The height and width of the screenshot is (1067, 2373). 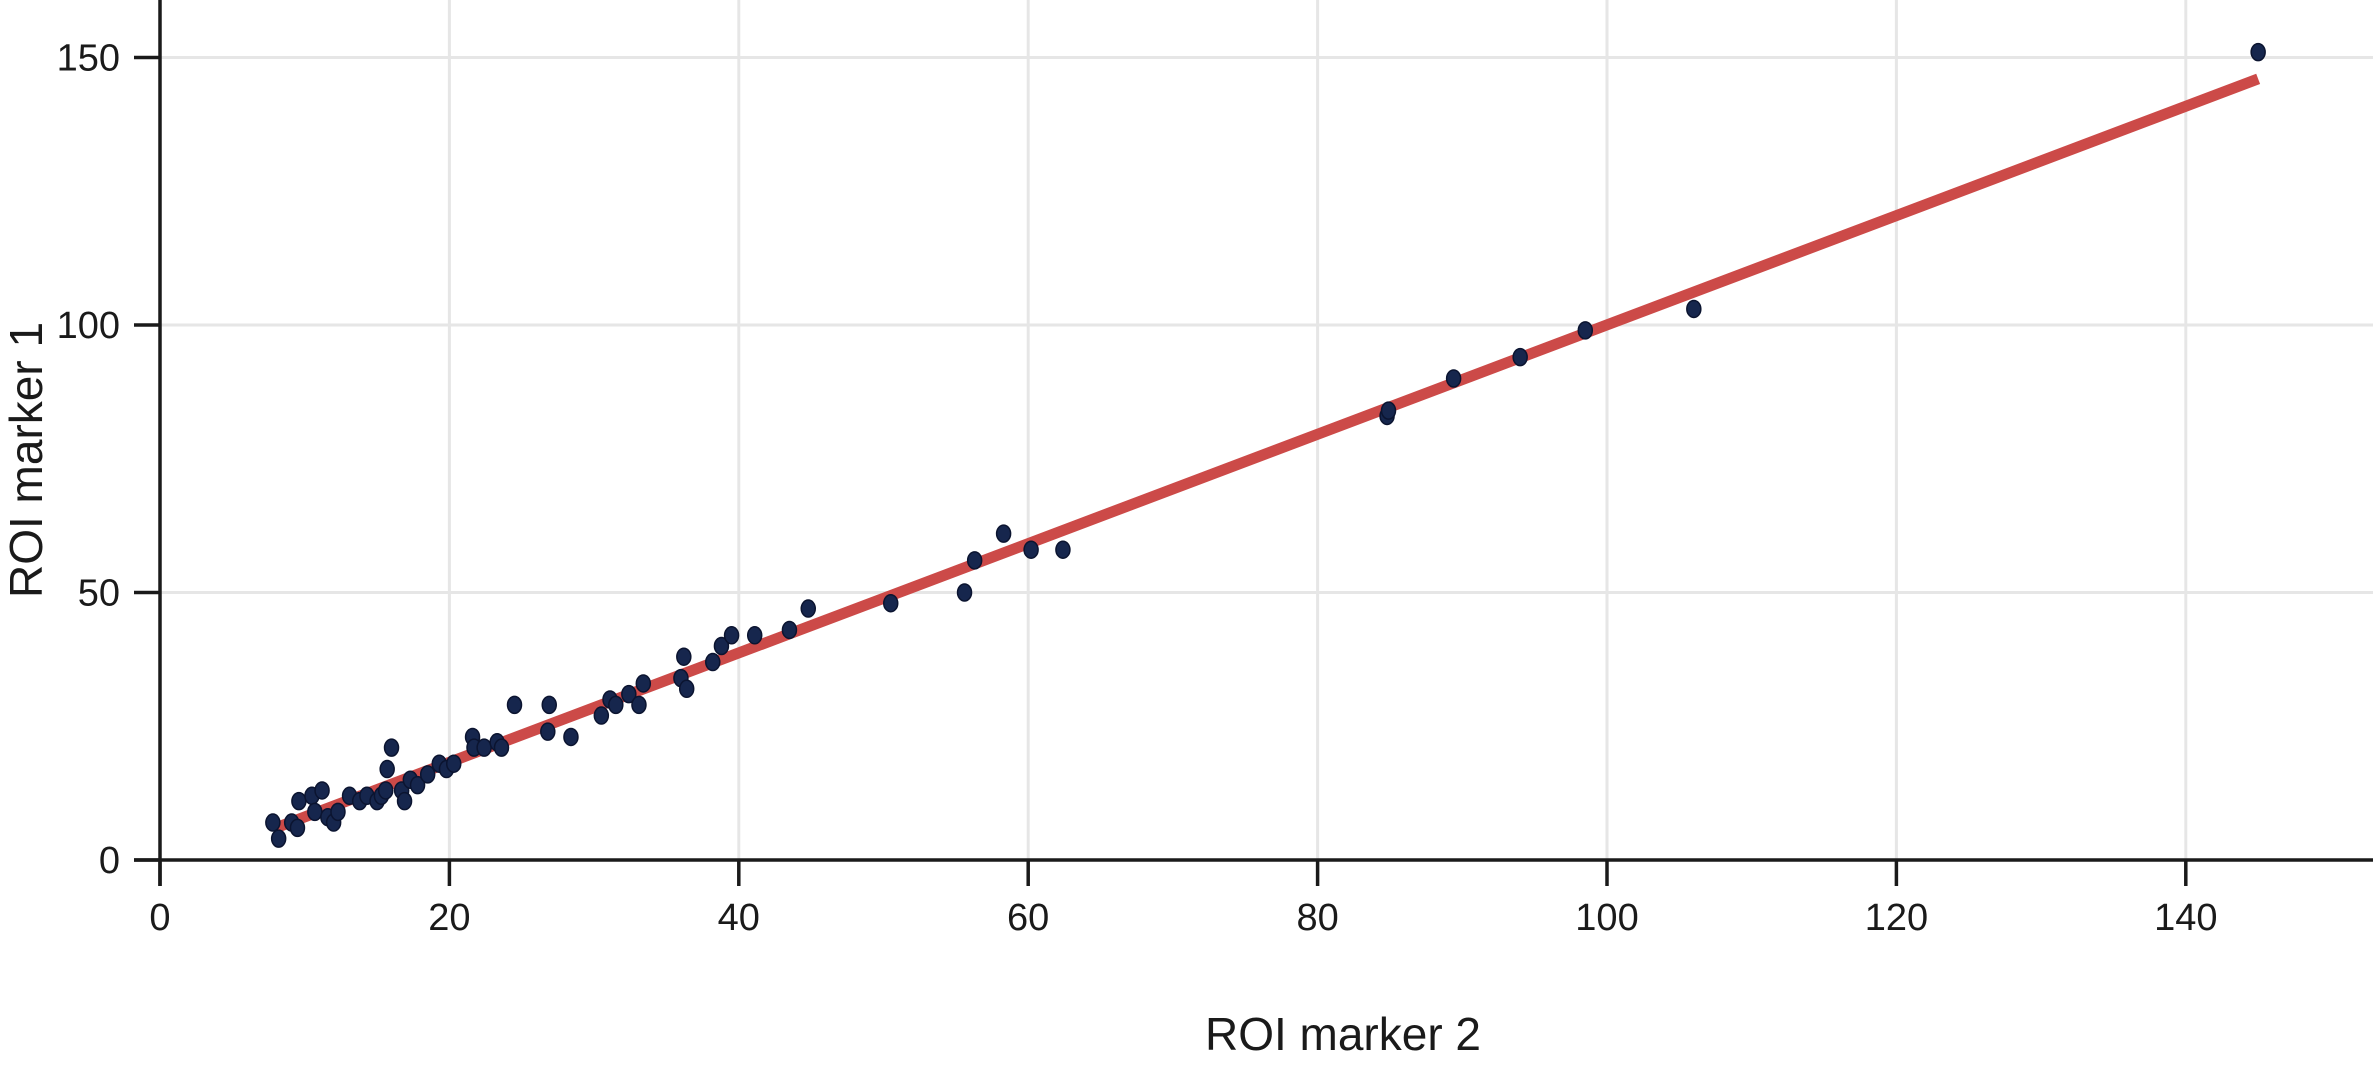 What do you see at coordinates (99, 594) in the screenshot?
I see `y-tick-label: 50` at bounding box center [99, 594].